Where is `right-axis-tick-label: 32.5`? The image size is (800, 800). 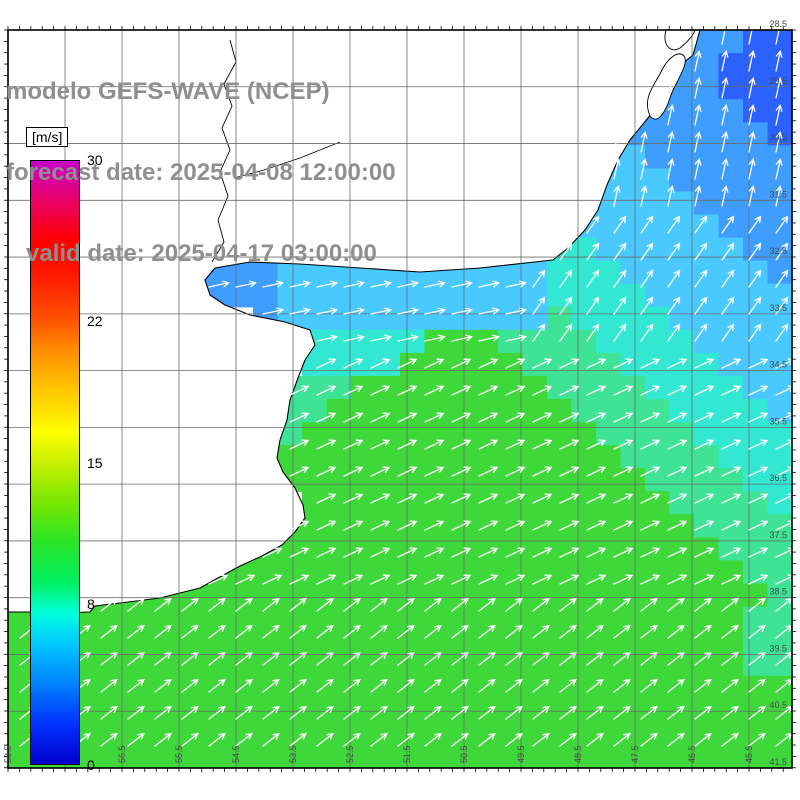 right-axis-tick-label: 32.5 is located at coordinates (778, 251).